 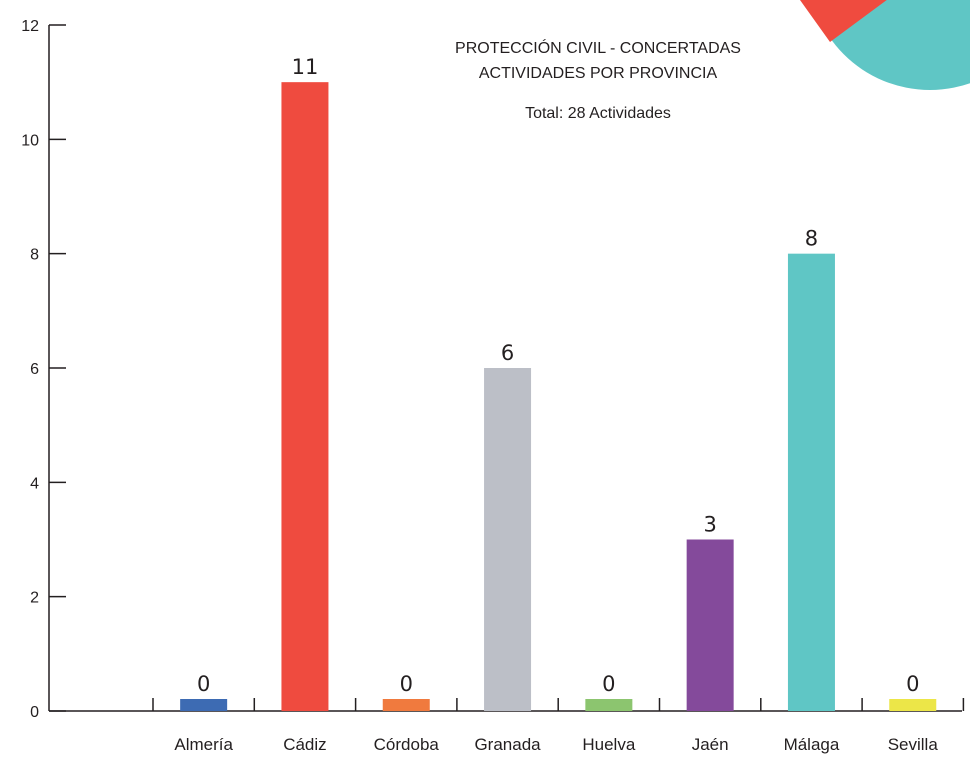 What do you see at coordinates (598, 73) in the screenshot?
I see `chart-title-line-2: ACTIVIDADES POR PROVINCIA` at bounding box center [598, 73].